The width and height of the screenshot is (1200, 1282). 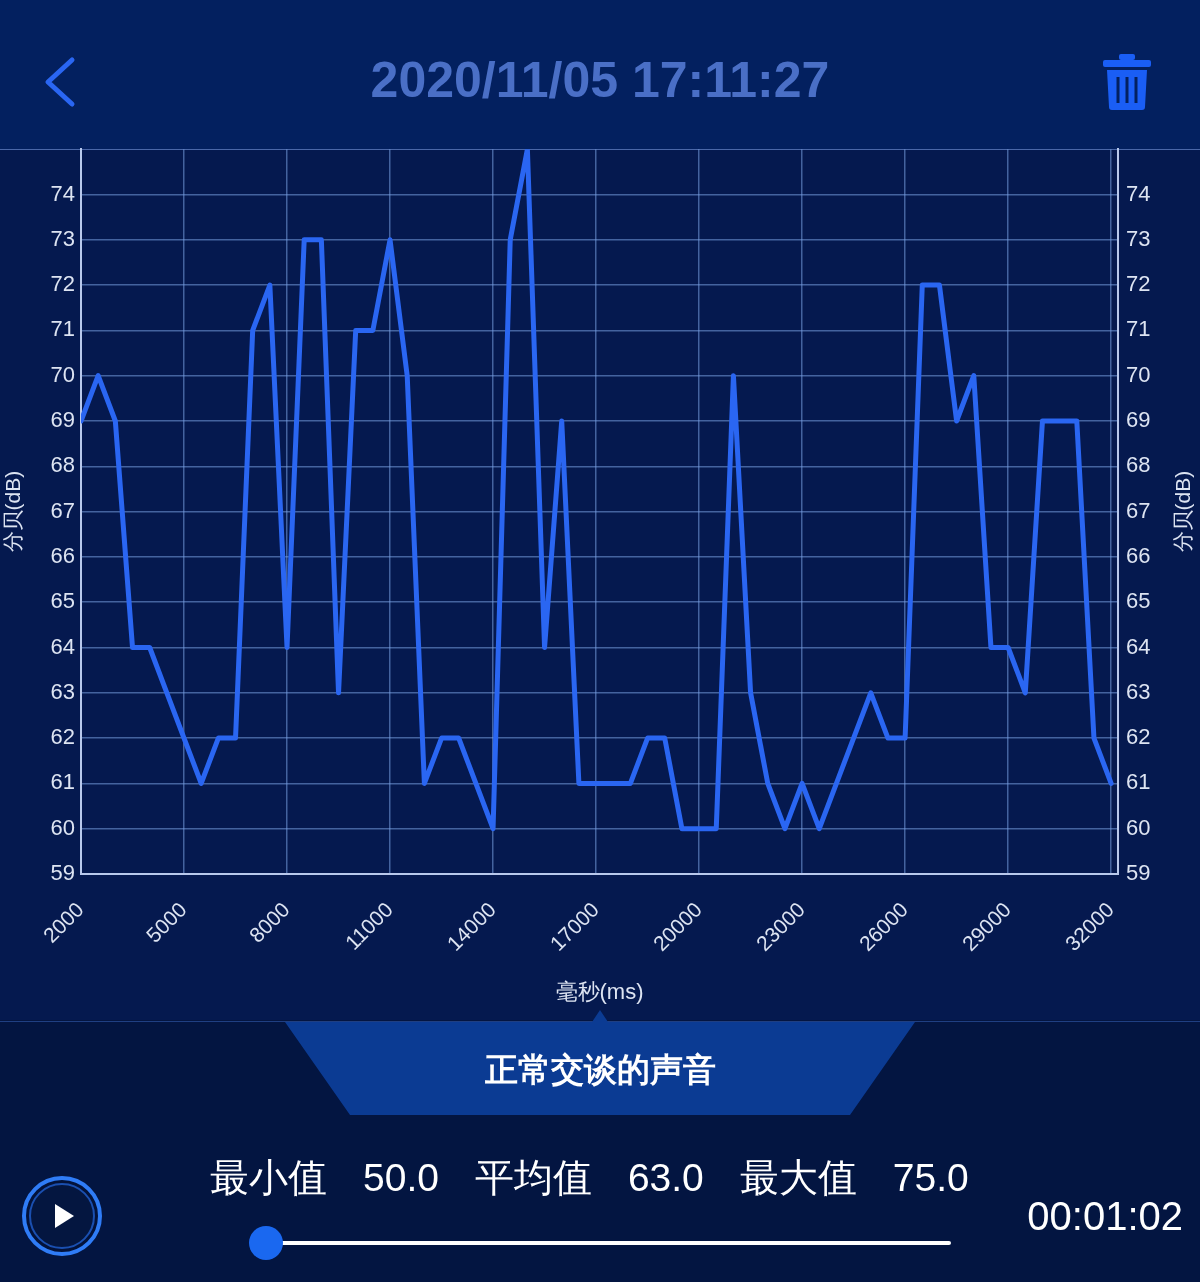 What do you see at coordinates (62, 646) in the screenshot?
I see `y-tick-label: 64` at bounding box center [62, 646].